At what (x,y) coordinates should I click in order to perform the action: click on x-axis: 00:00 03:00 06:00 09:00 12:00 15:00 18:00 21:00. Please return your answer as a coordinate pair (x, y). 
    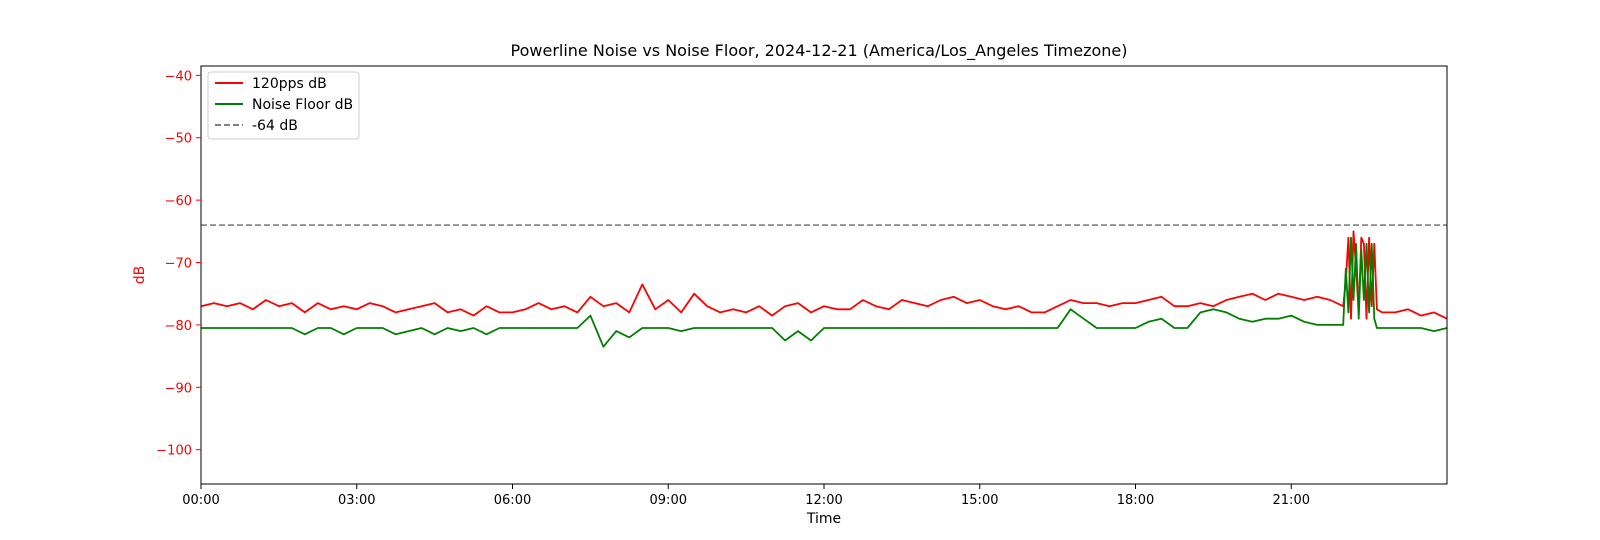
    Looking at the image, I should click on (746, 496).